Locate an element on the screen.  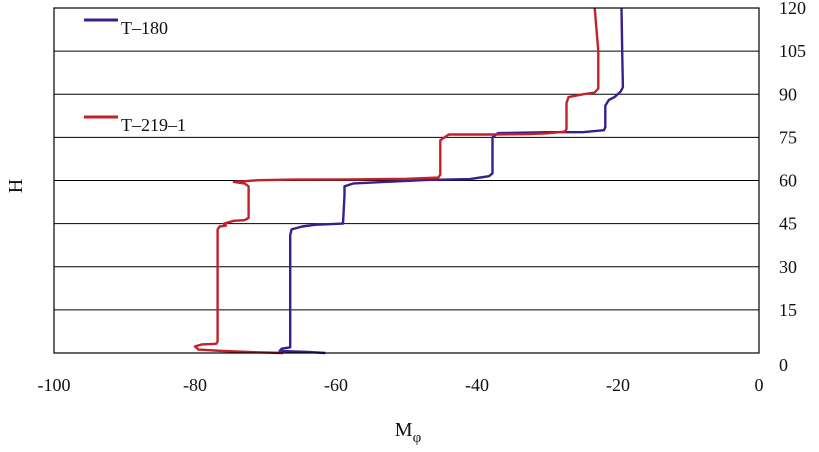
x-tick-labels: -100 -80 -60 -40 -20 0 is located at coordinates (401, 385).